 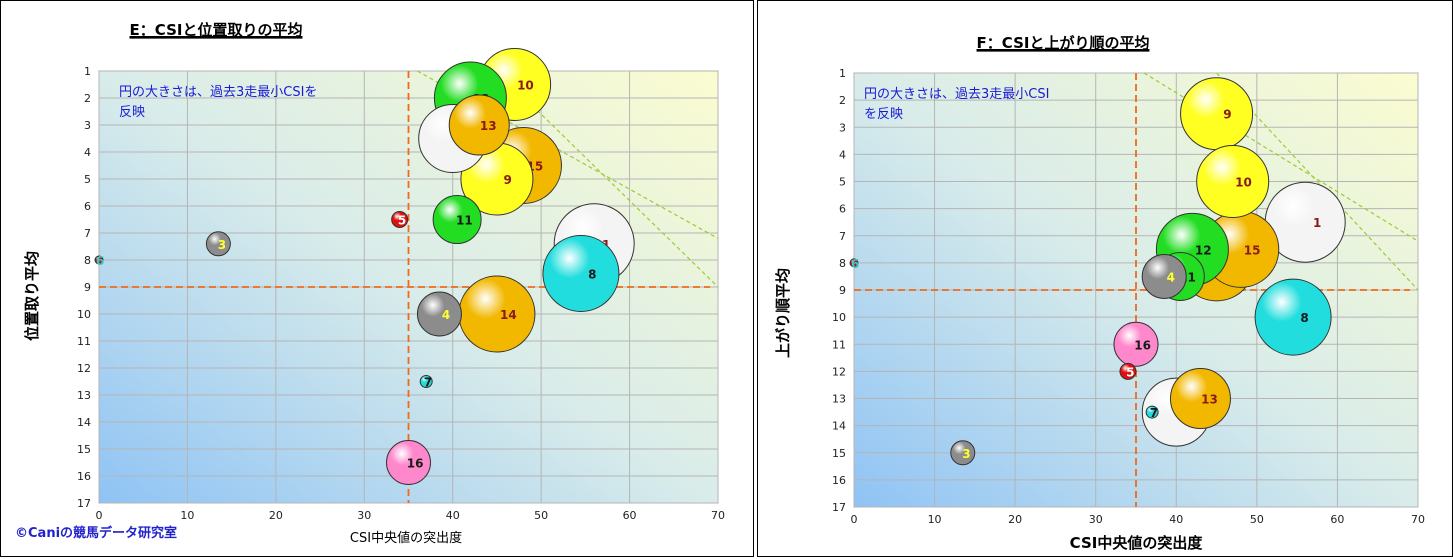 I want to click on bubble-label: 12, so click(x=1203, y=250).